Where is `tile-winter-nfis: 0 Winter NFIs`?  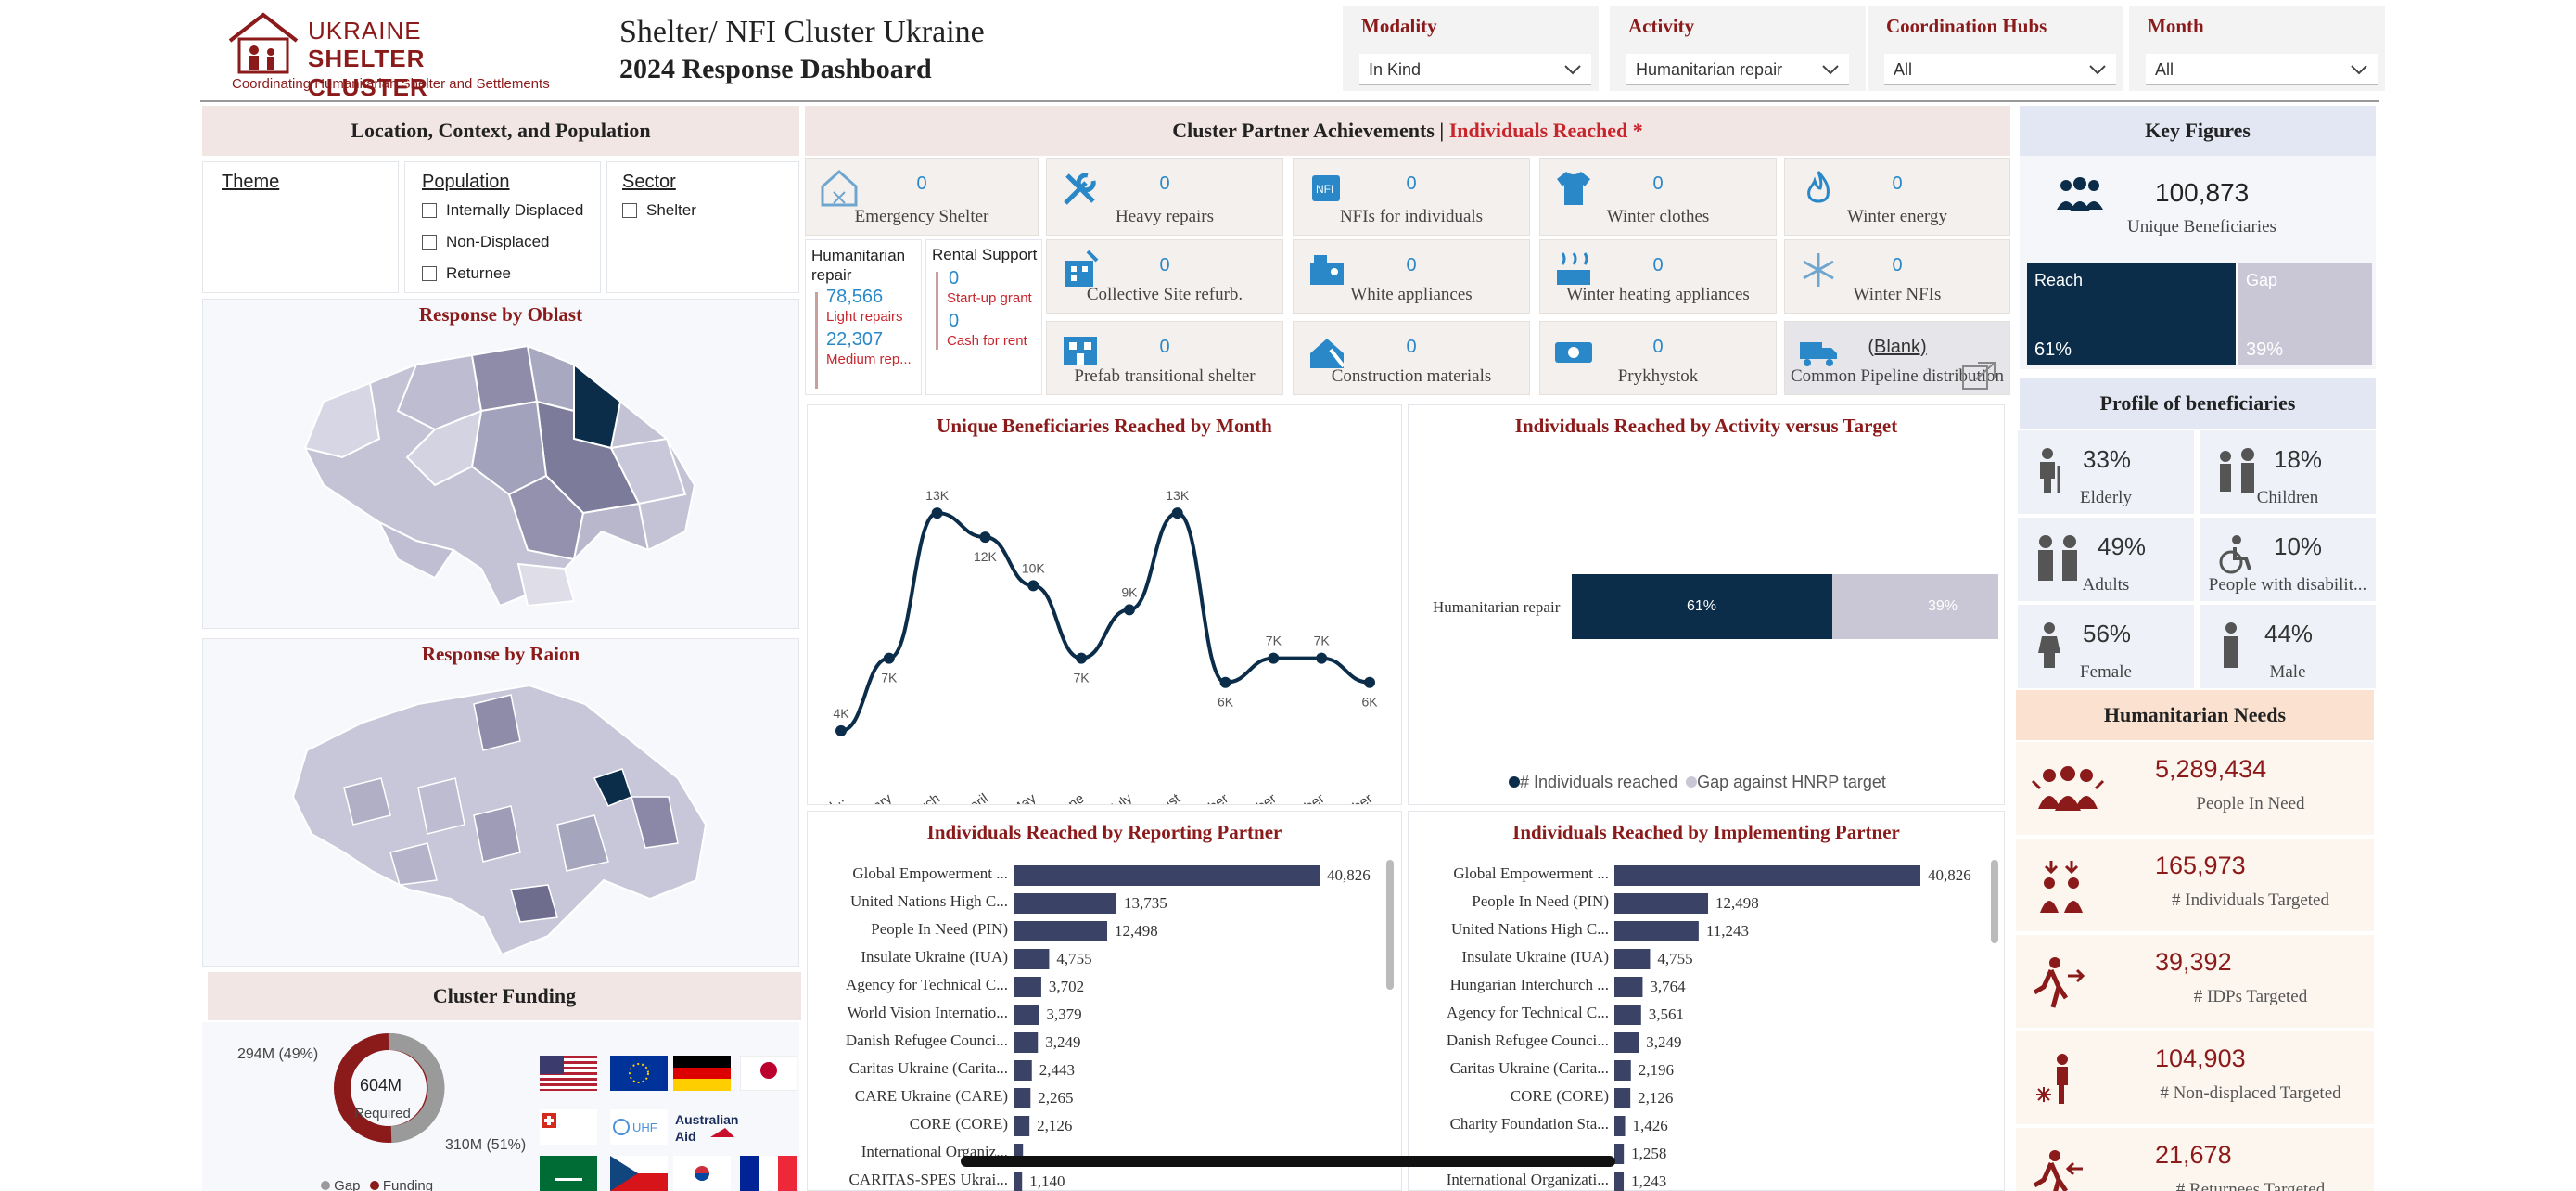 tile-winter-nfis: 0 Winter NFIs is located at coordinates (1897, 276).